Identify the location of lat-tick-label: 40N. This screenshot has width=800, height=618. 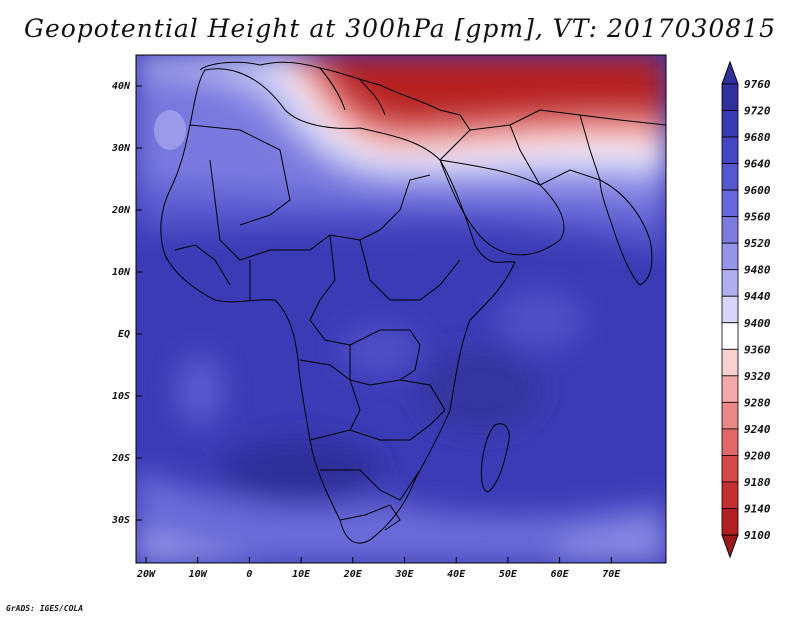
(121, 86).